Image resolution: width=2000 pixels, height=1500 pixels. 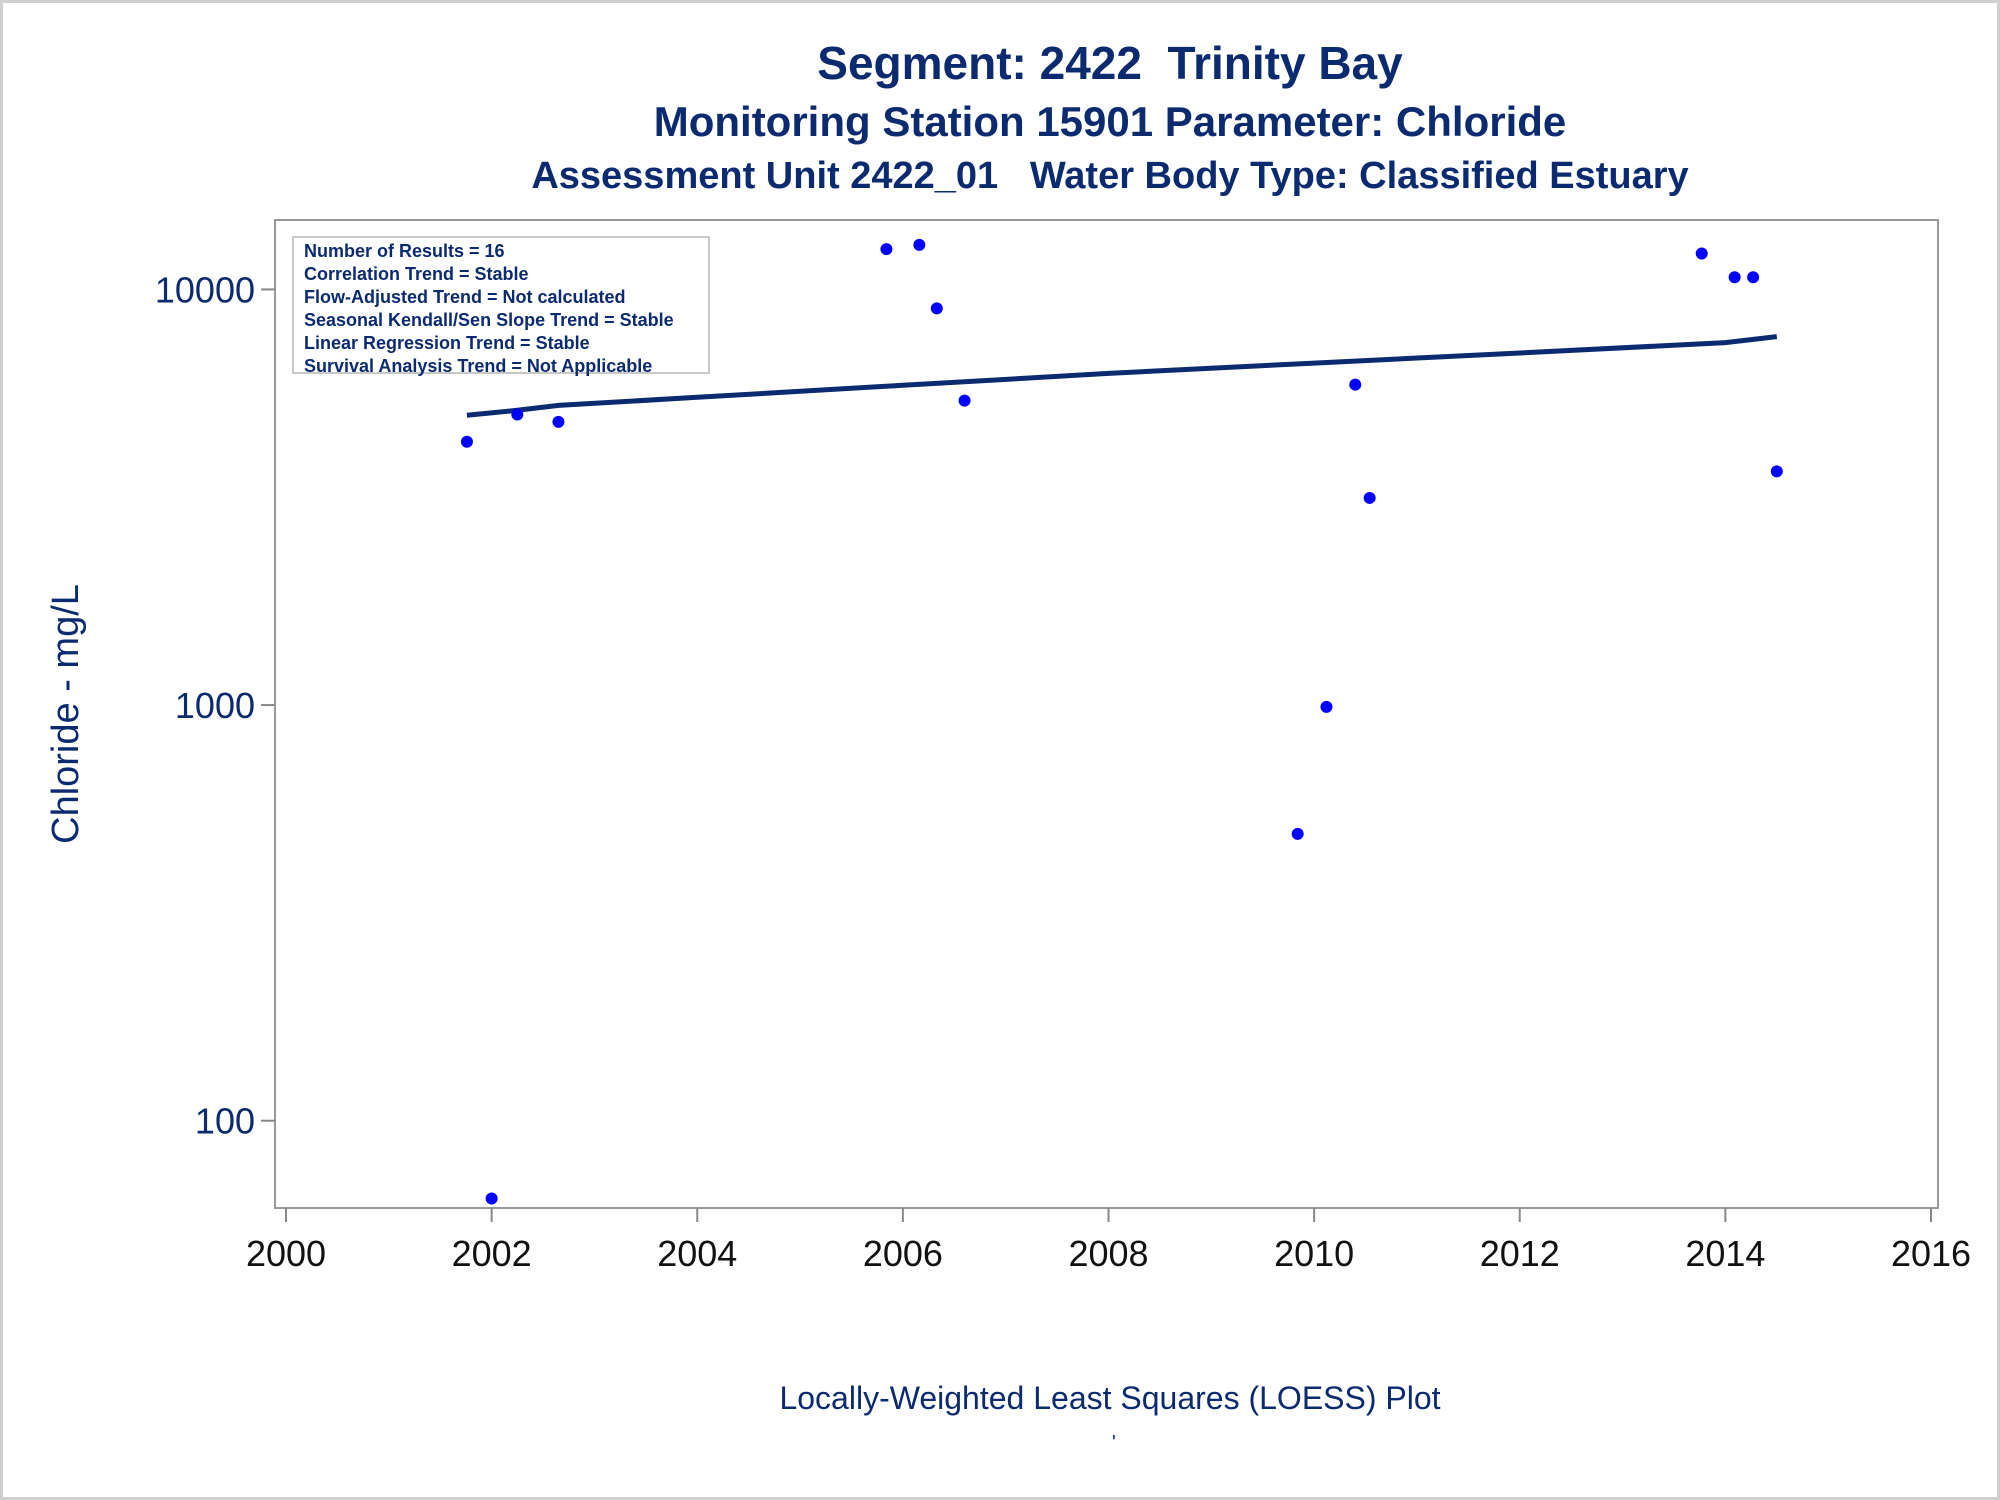 I want to click on x-tick-label: 2000, so click(x=286, y=1253).